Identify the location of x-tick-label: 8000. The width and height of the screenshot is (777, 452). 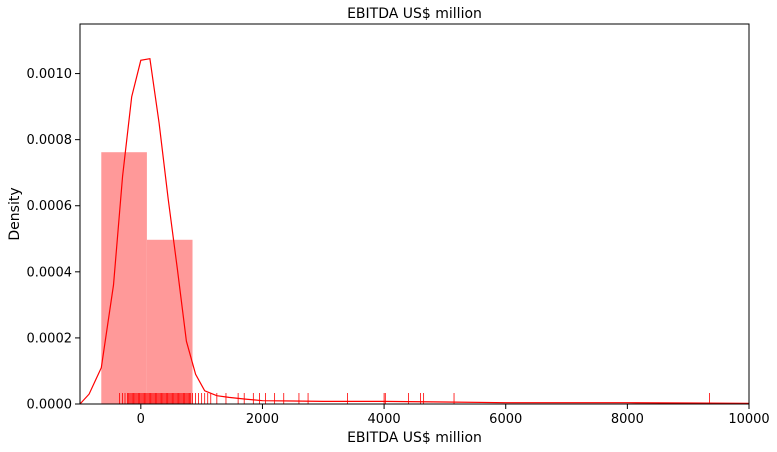
(627, 419).